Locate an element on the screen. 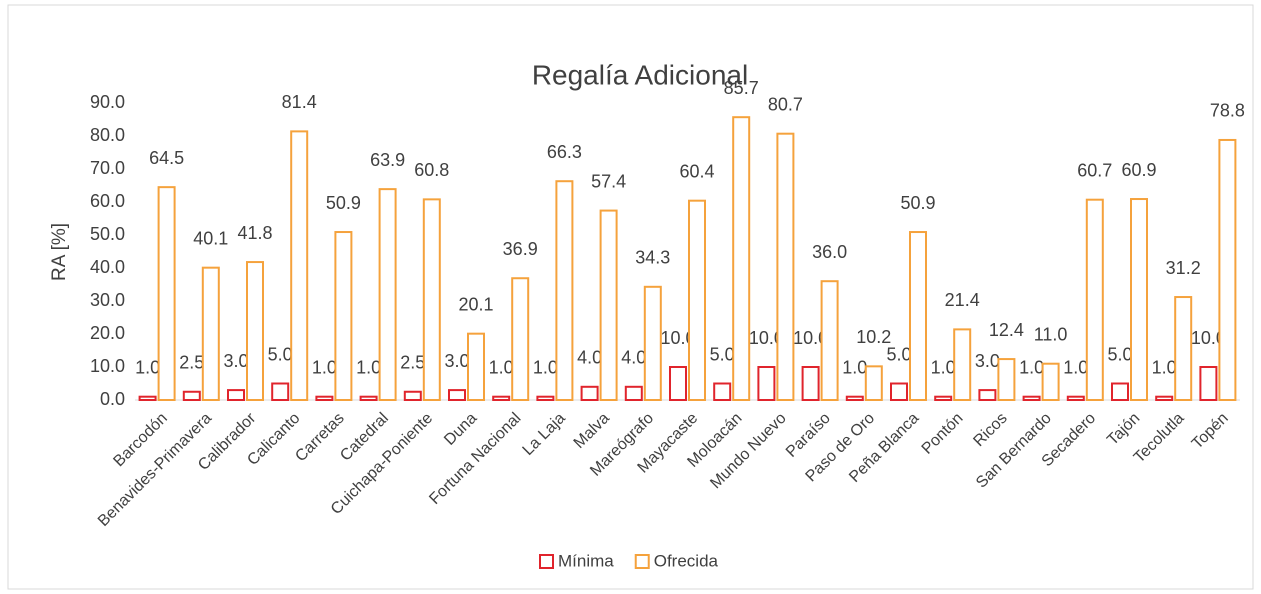 This screenshot has width=1261, height=594. y-tick-label: 40.0 is located at coordinates (107, 267).